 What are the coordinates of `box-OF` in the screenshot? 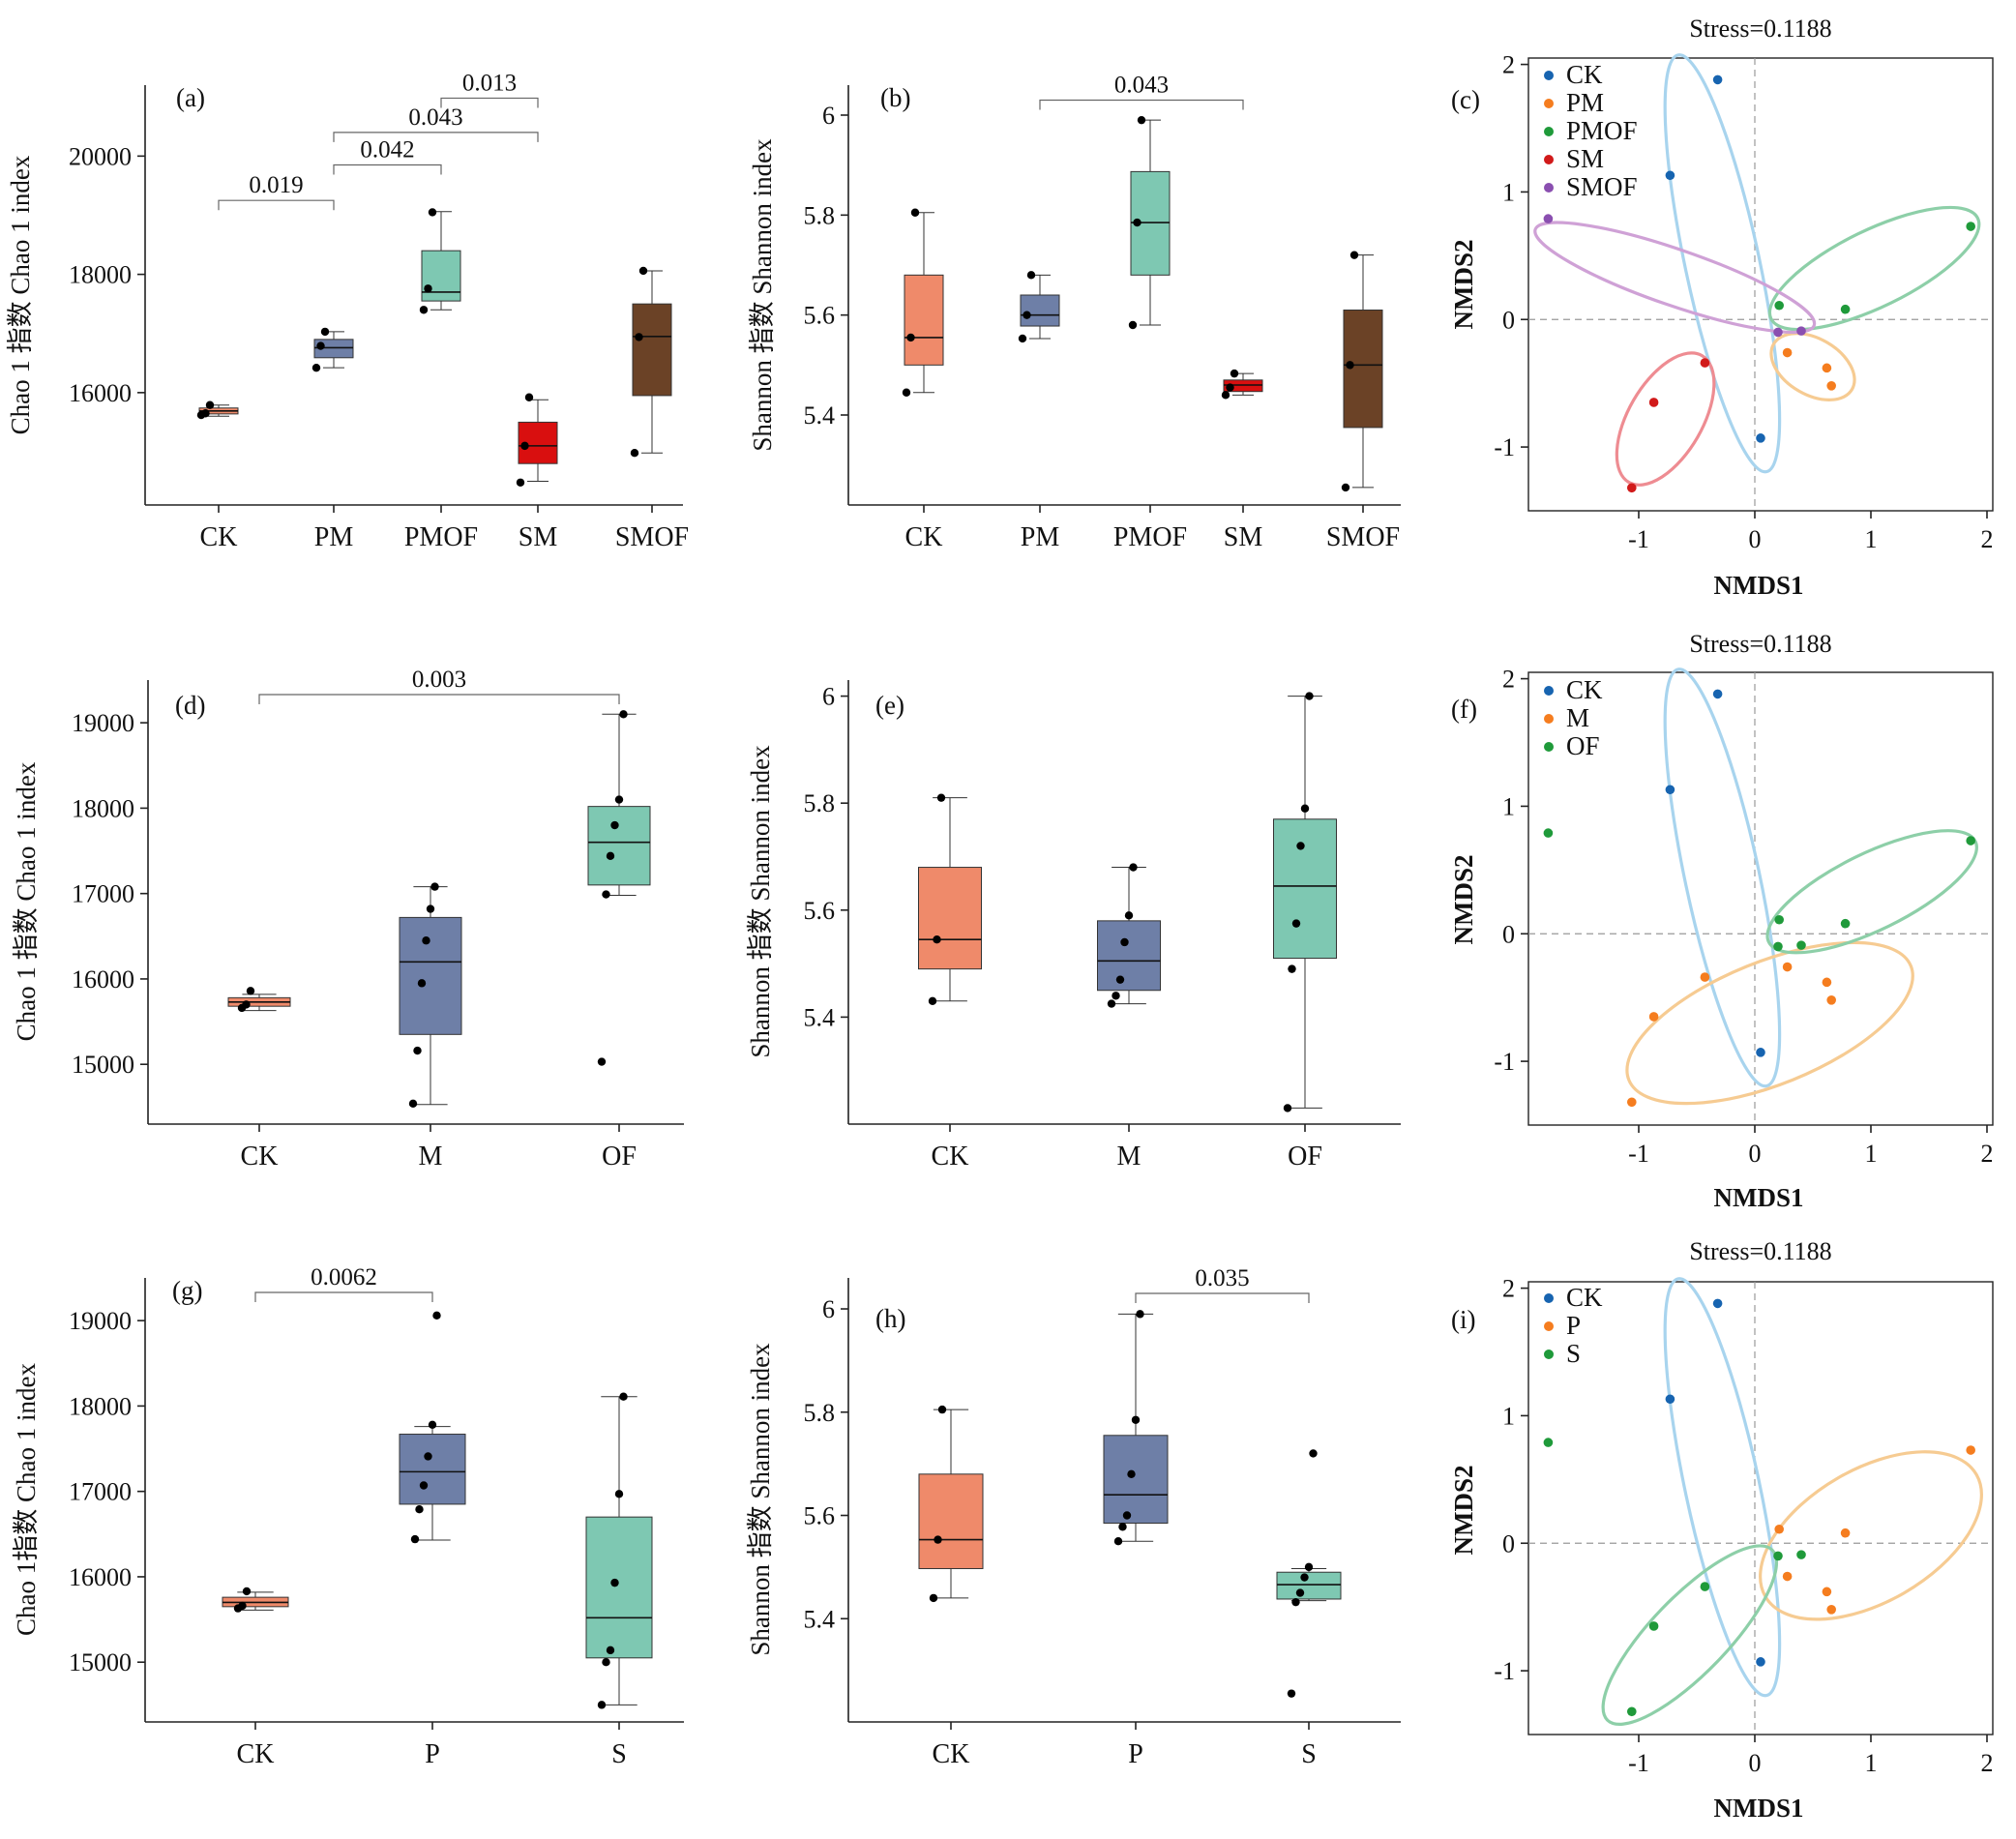 It's located at (1305, 889).